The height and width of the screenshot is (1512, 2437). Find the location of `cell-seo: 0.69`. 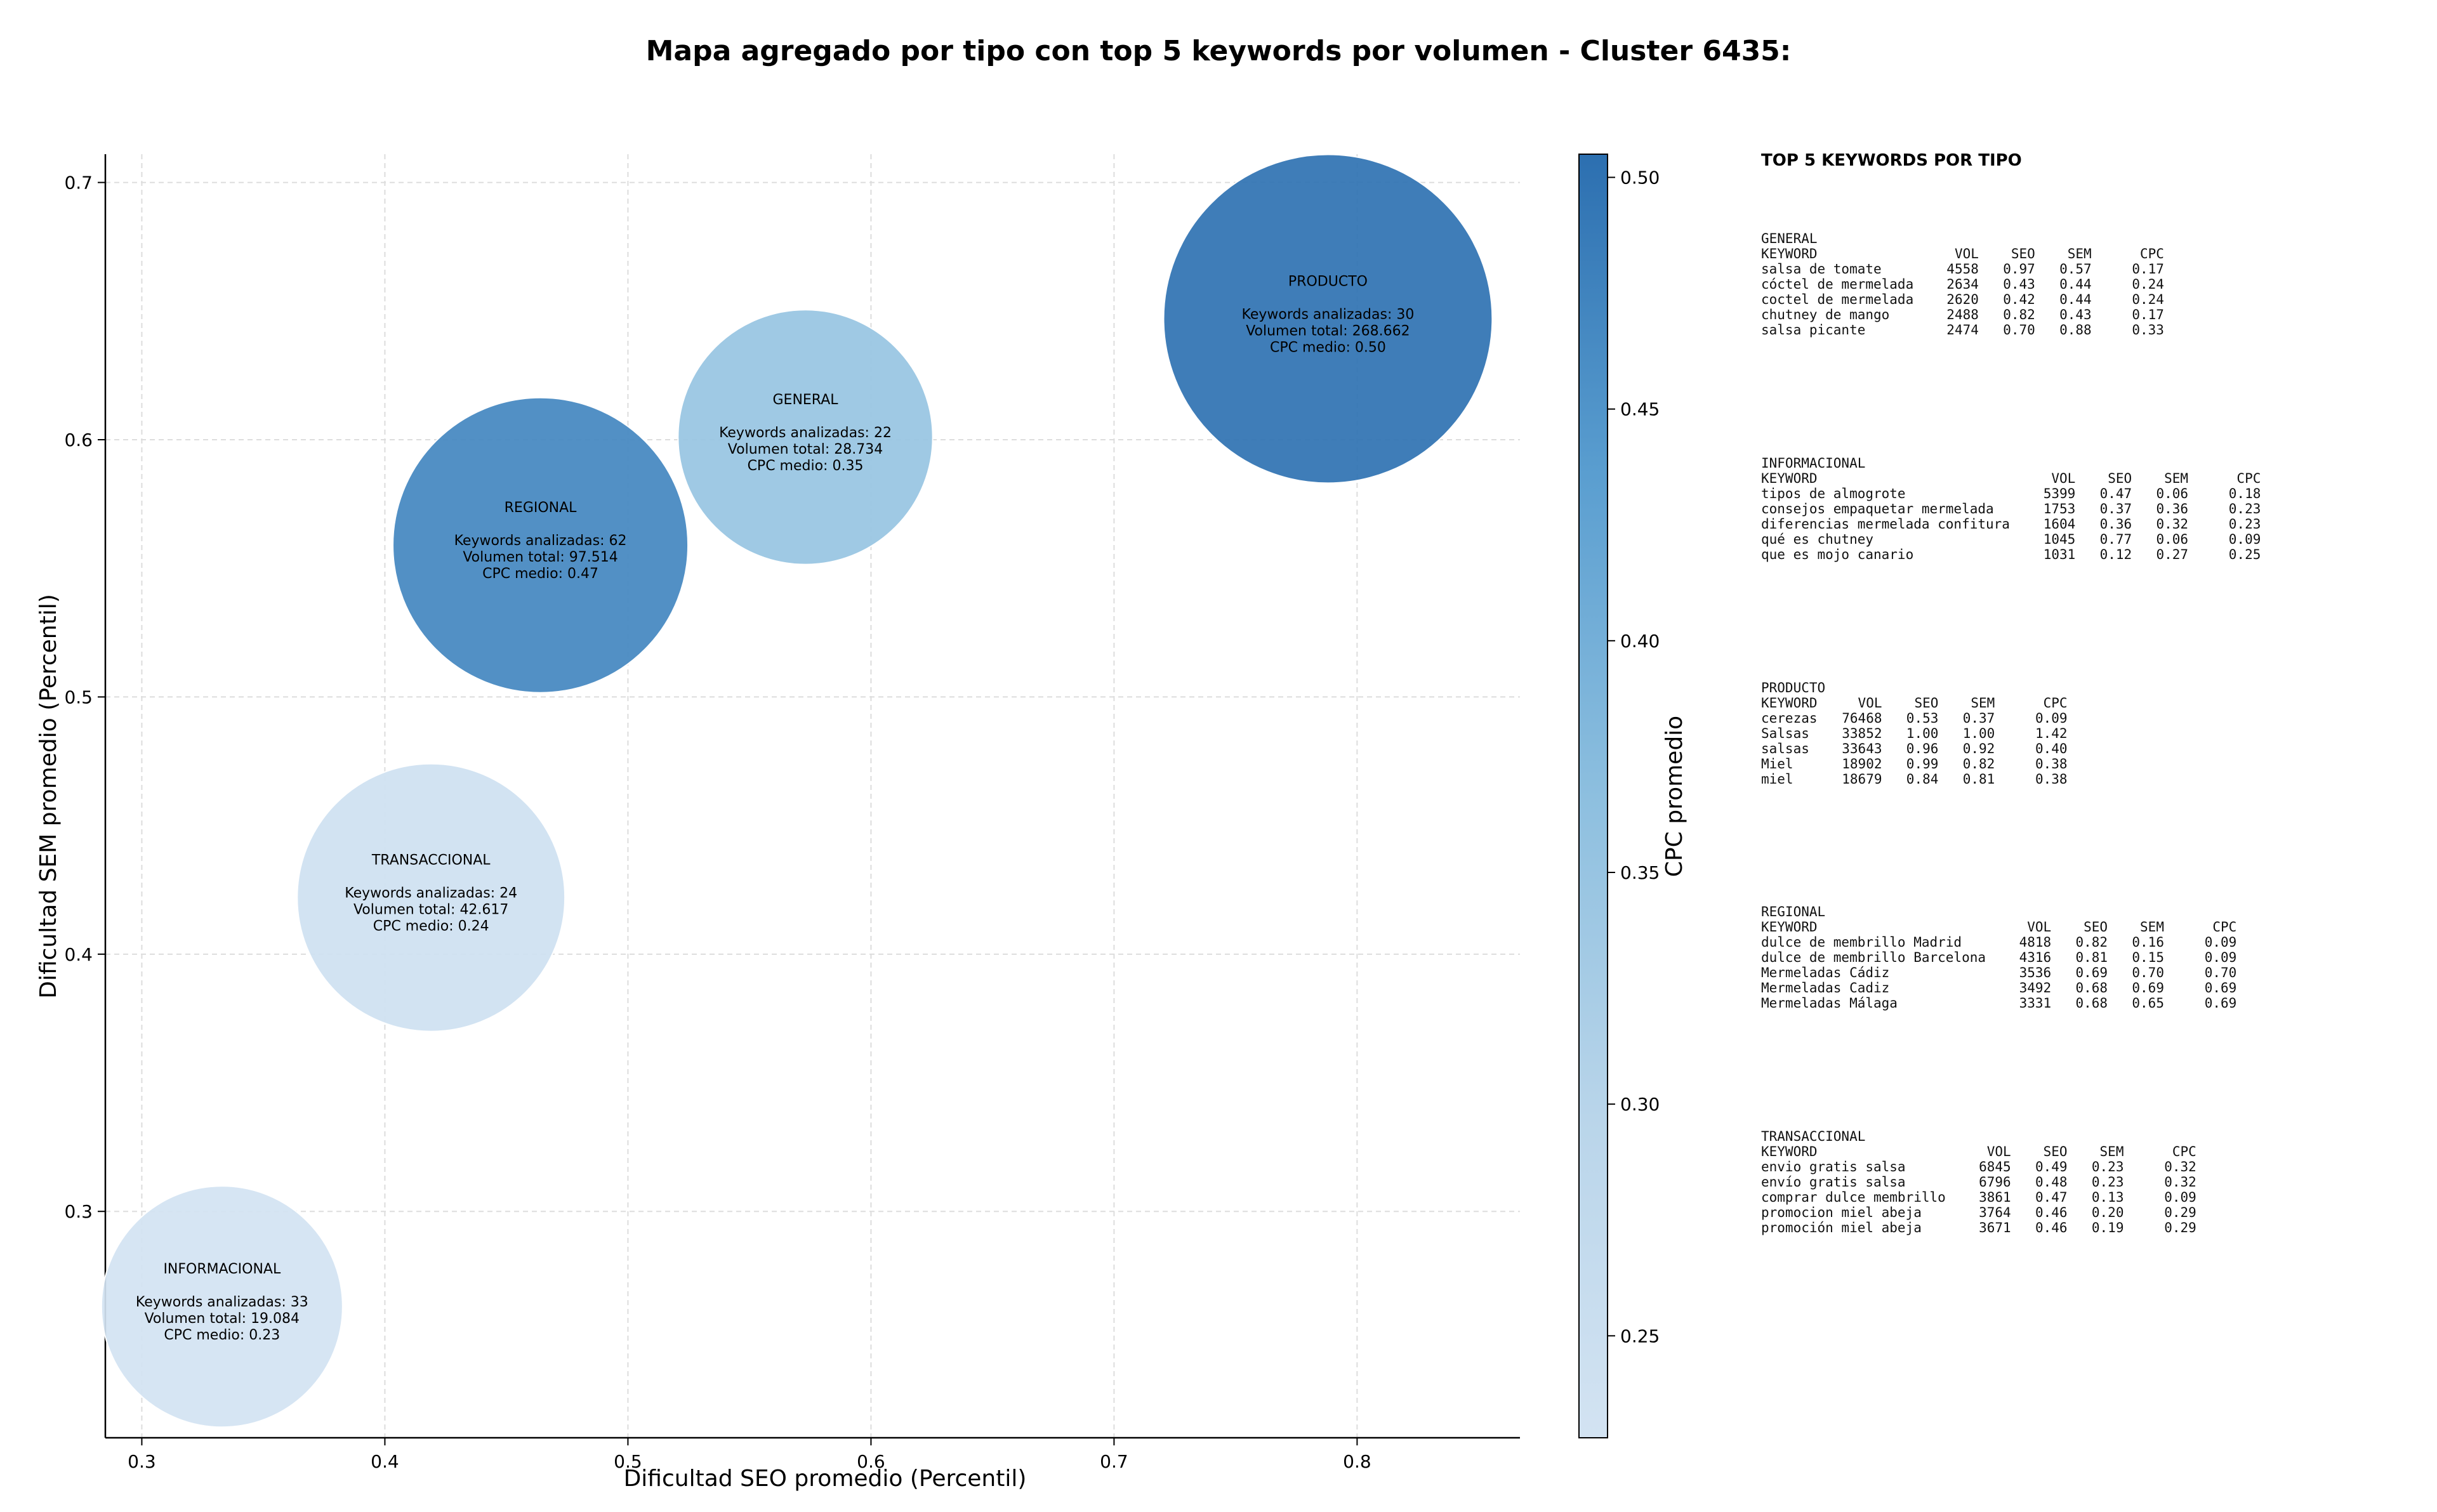

cell-seo: 0.69 is located at coordinates (2091, 973).